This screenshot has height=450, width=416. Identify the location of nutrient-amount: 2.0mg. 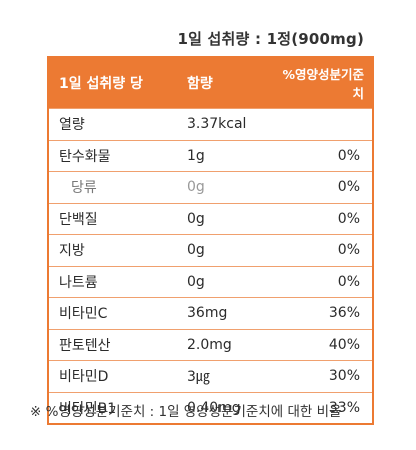
(209, 344).